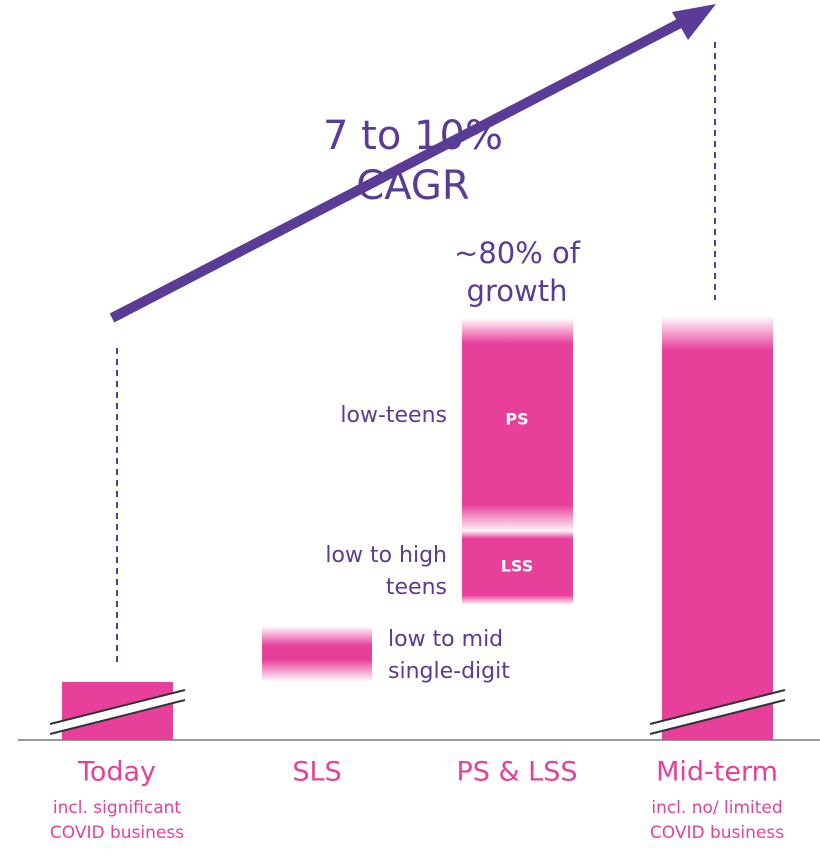 This screenshot has width=820, height=857. Describe the element at coordinates (694, 22) in the screenshot. I see `arrow-head` at that location.